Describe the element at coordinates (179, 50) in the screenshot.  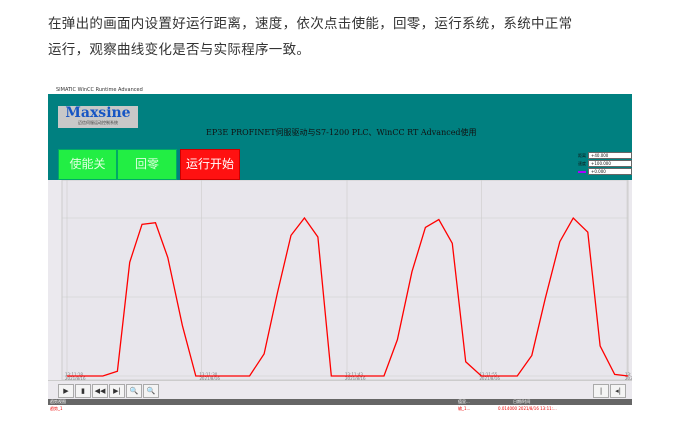
I see `article-line-2: 运行，观察曲线变化是否与实际程序一致。` at that location.